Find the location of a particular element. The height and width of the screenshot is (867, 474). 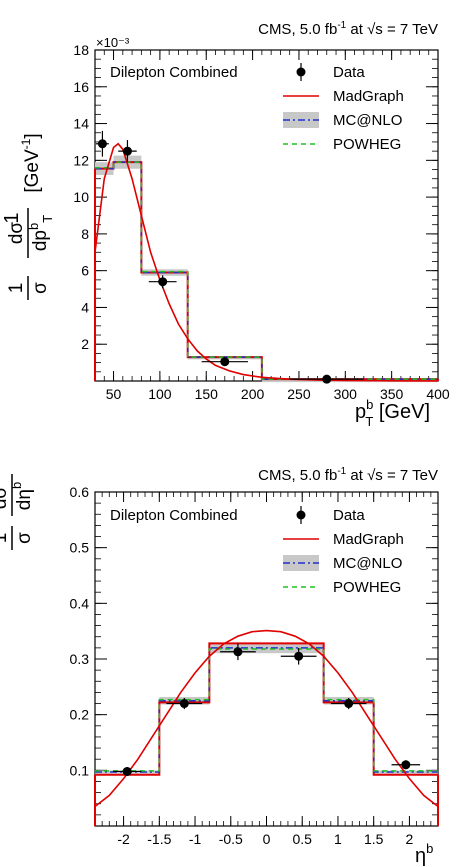

y-tick-label: 0.5 is located at coordinates (80, 548).